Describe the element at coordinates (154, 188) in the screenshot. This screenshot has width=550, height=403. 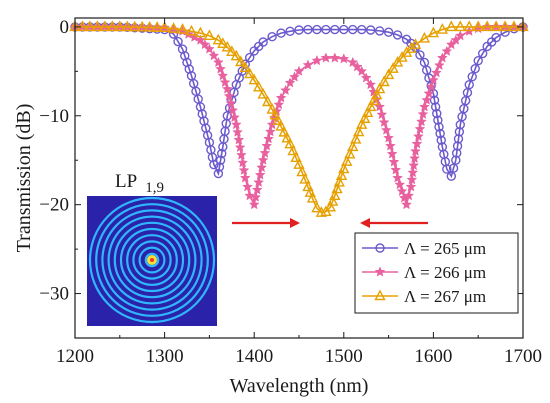
I see `mode-label-sub: 1,9` at that location.